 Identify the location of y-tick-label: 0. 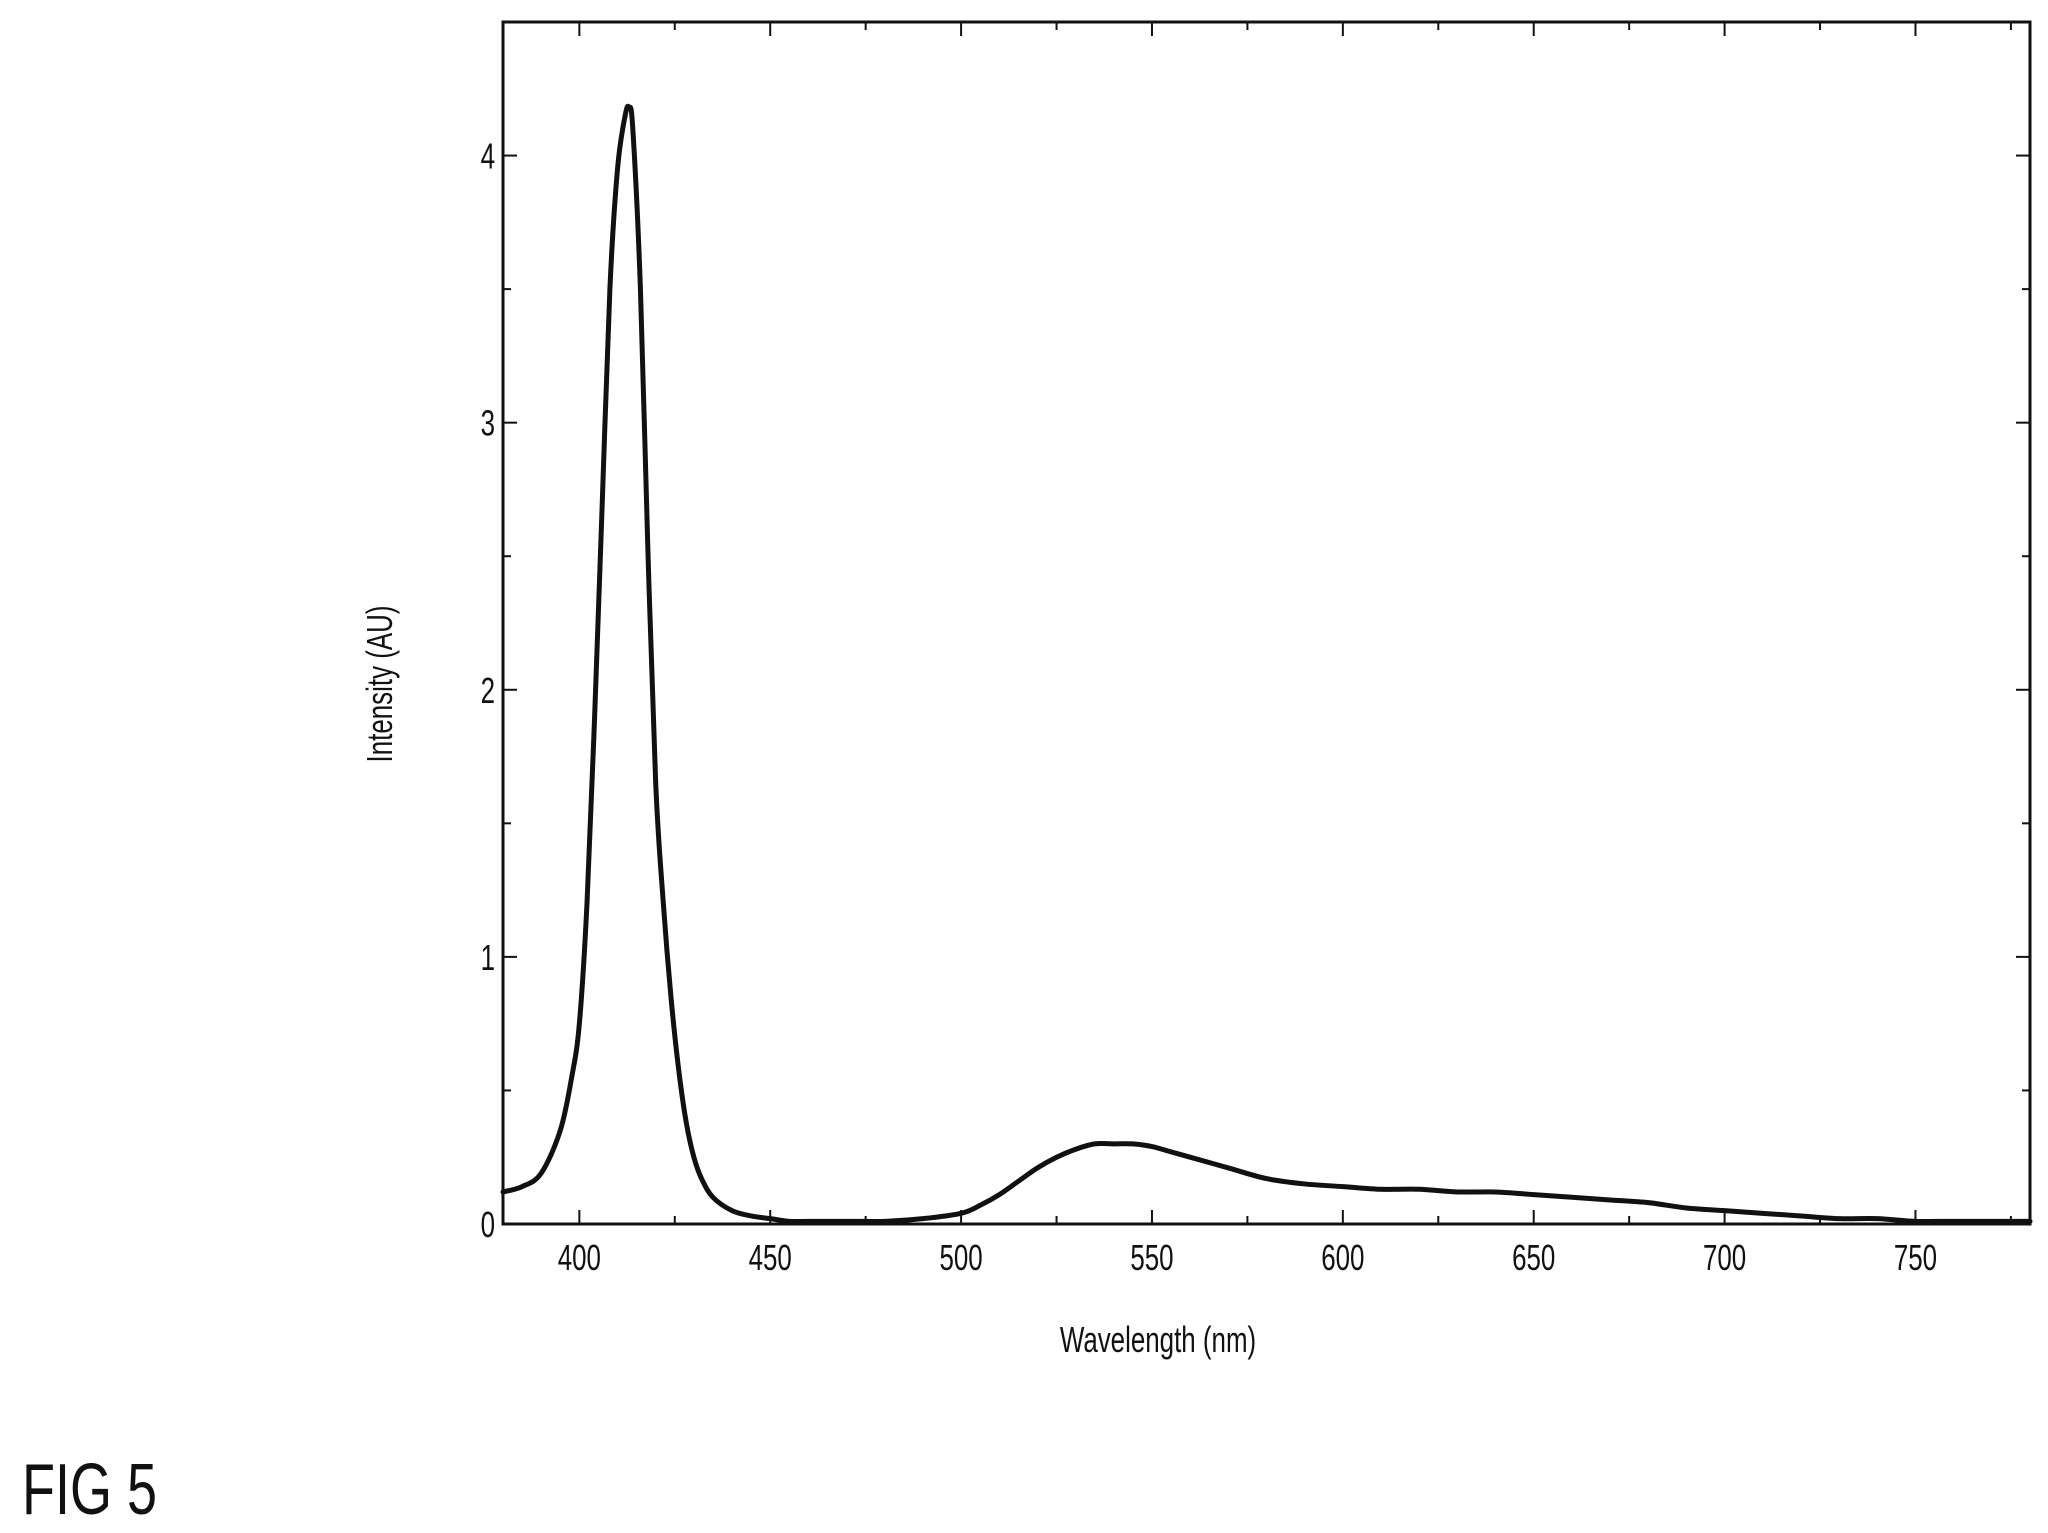
(488, 1225).